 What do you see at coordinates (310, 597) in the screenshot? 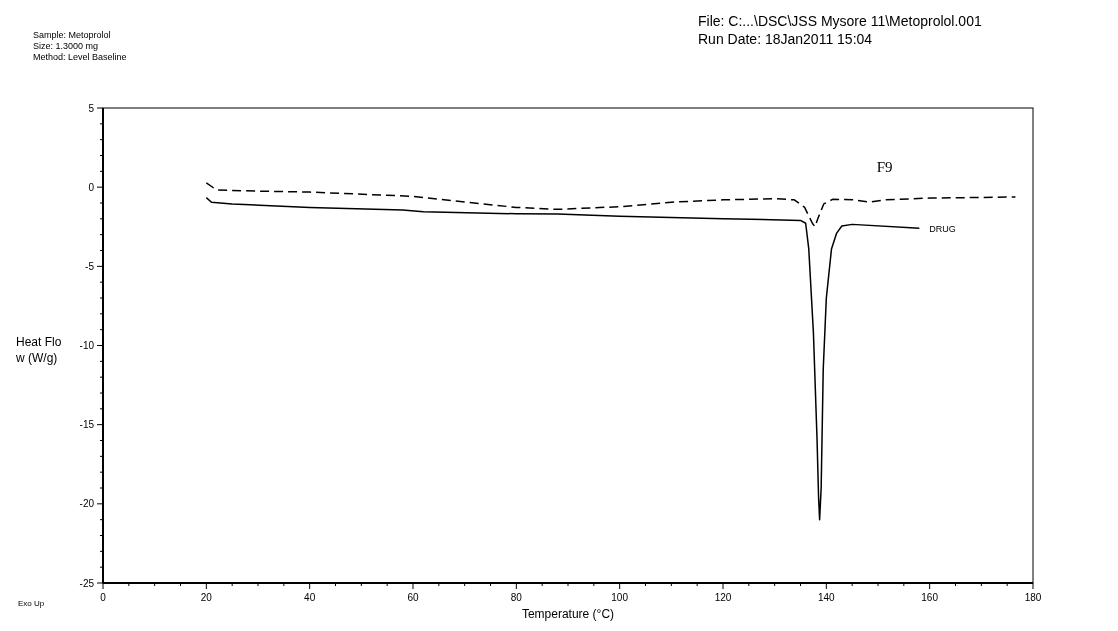
I see `x-tick-label: 40` at bounding box center [310, 597].